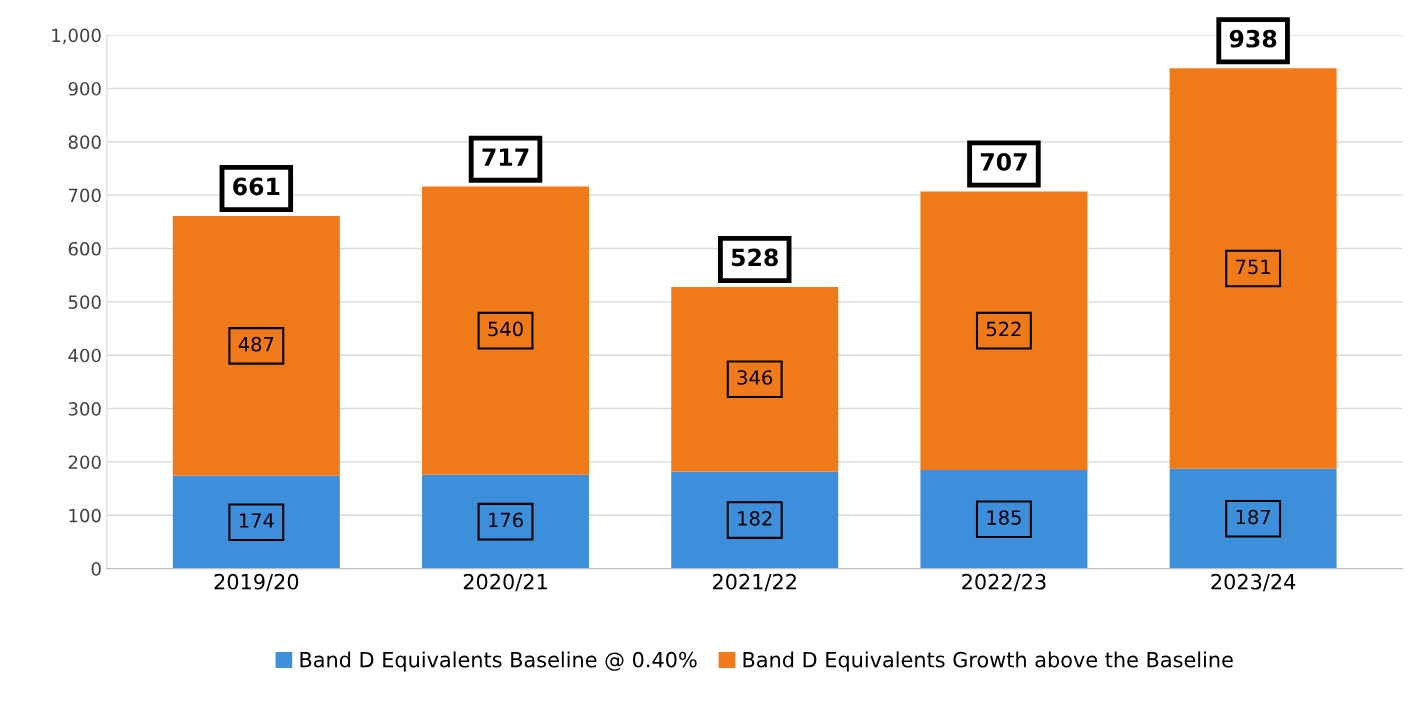 Image resolution: width=1424 pixels, height=702 pixels. I want to click on data-label: 540, so click(505, 329).